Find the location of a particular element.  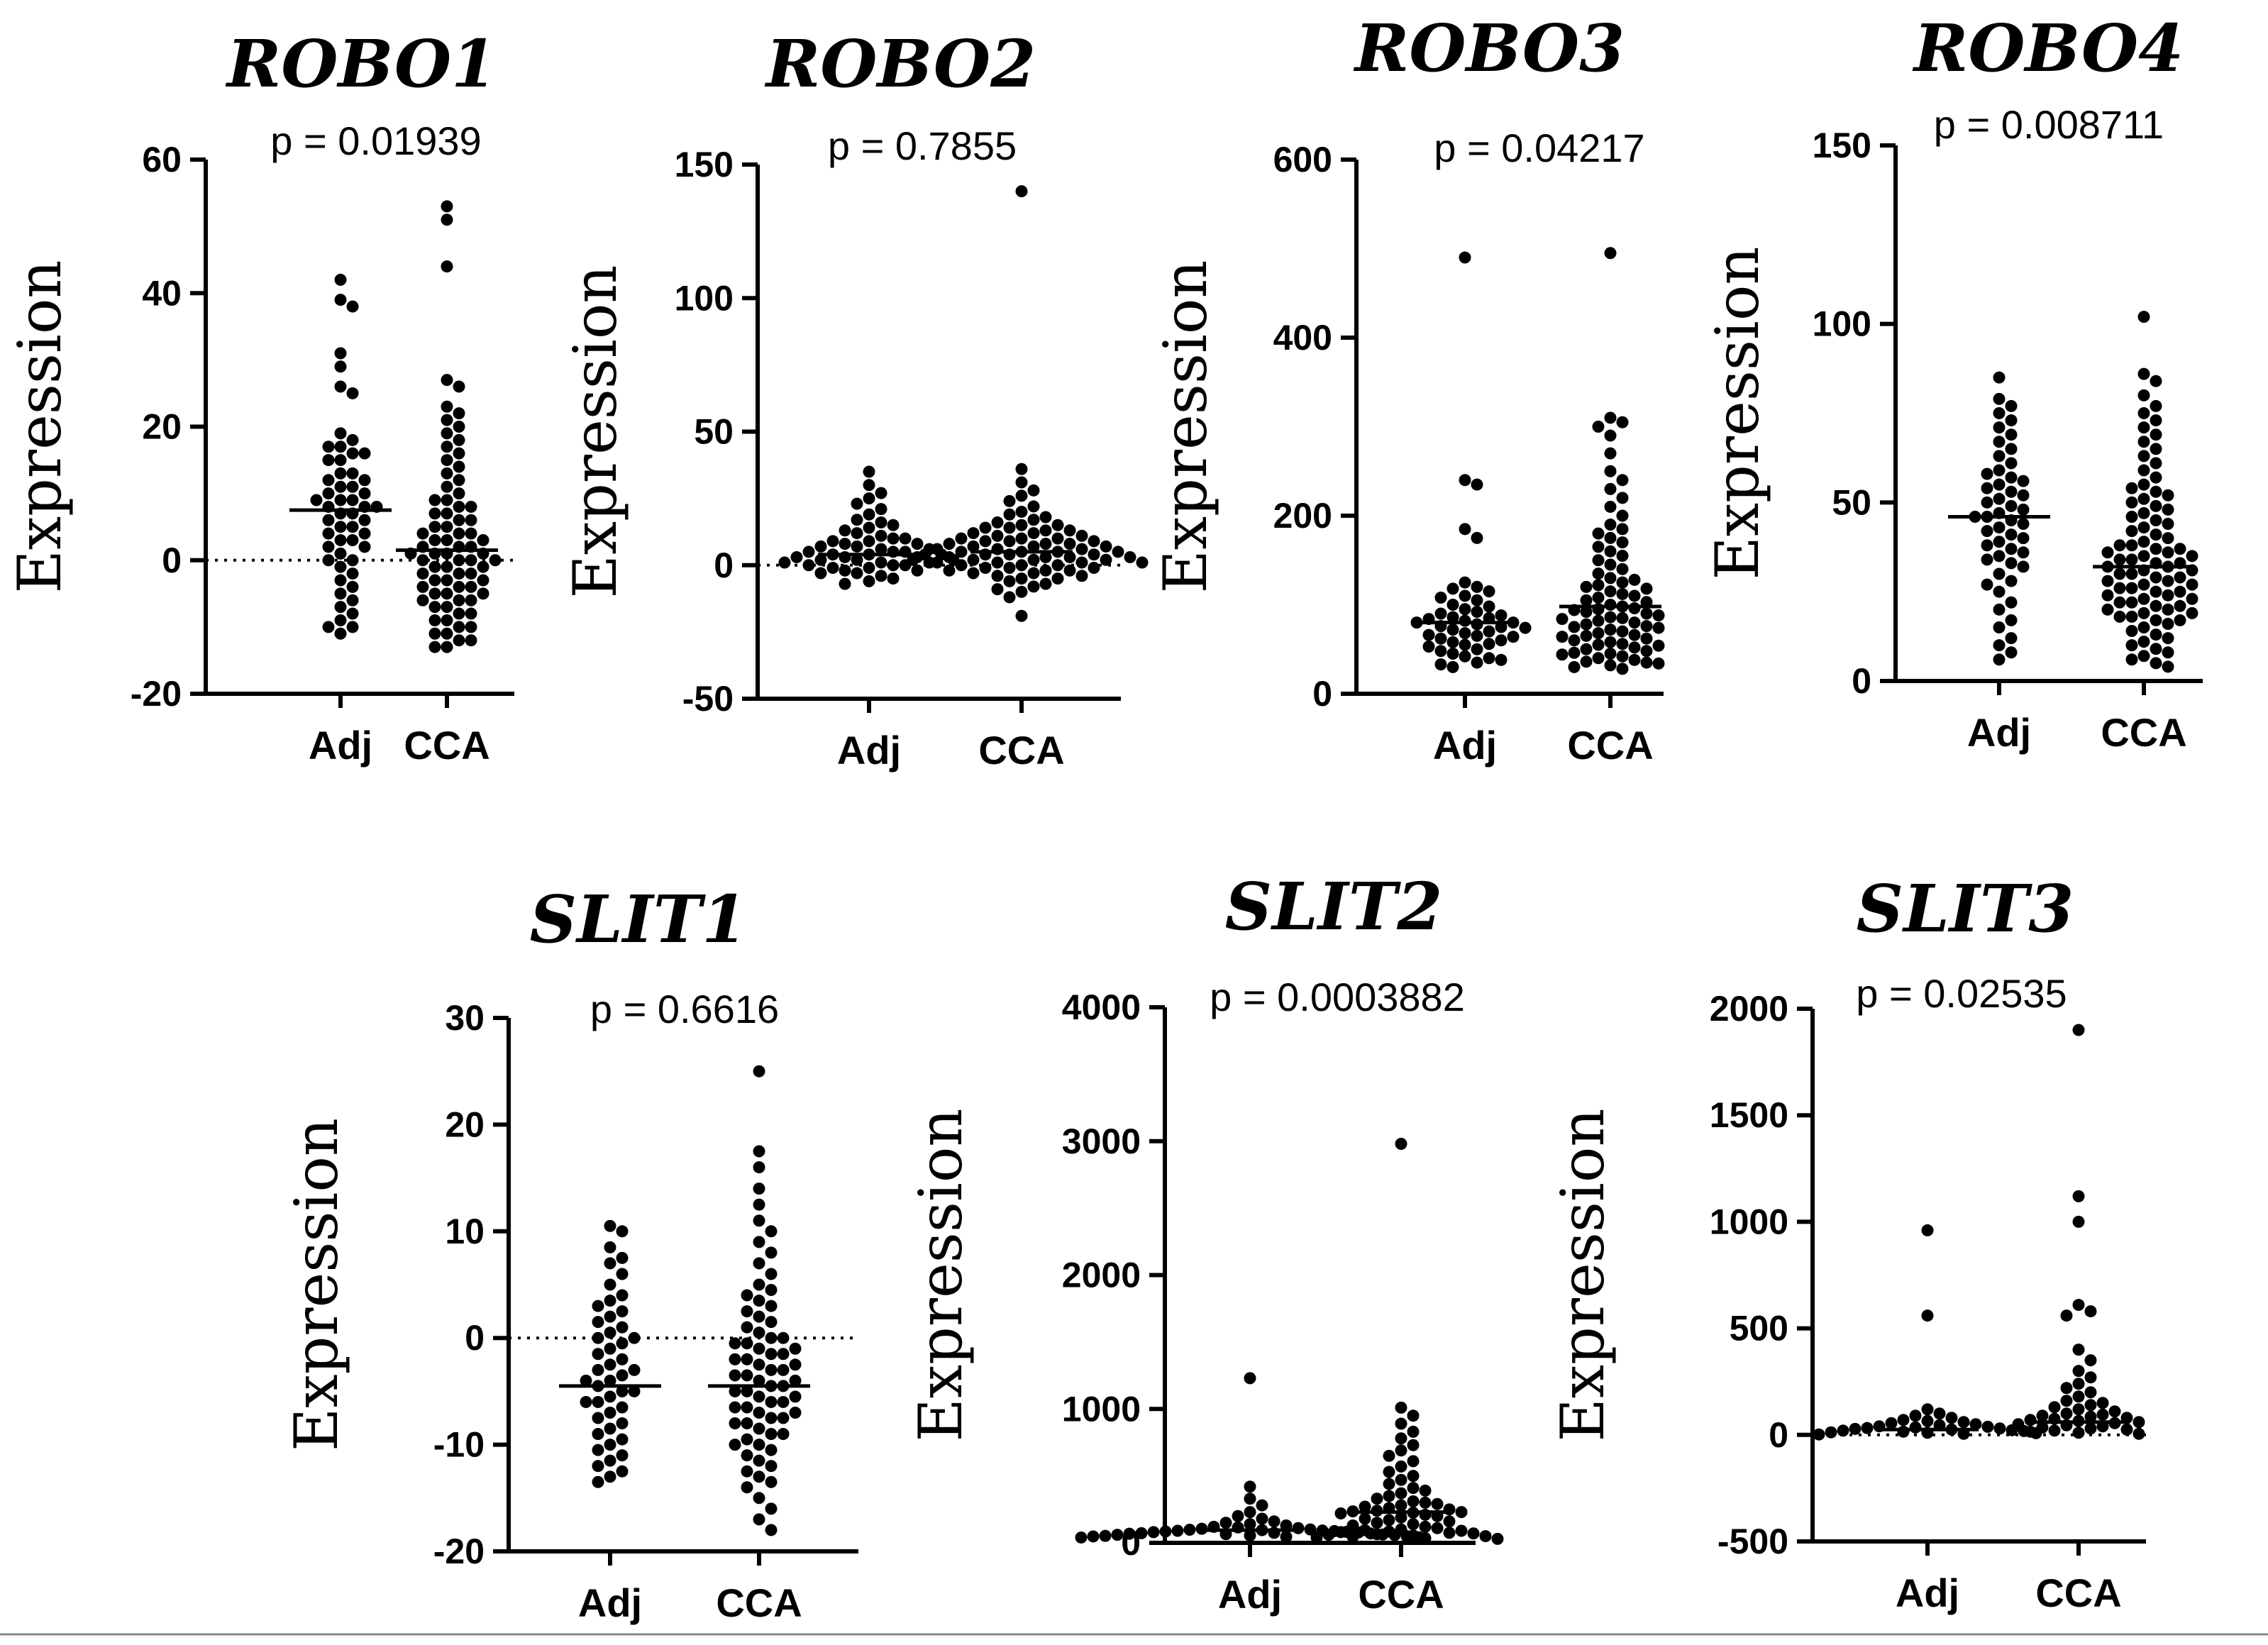

y-axis-label: Expression is located at coordinates (1737, 413).